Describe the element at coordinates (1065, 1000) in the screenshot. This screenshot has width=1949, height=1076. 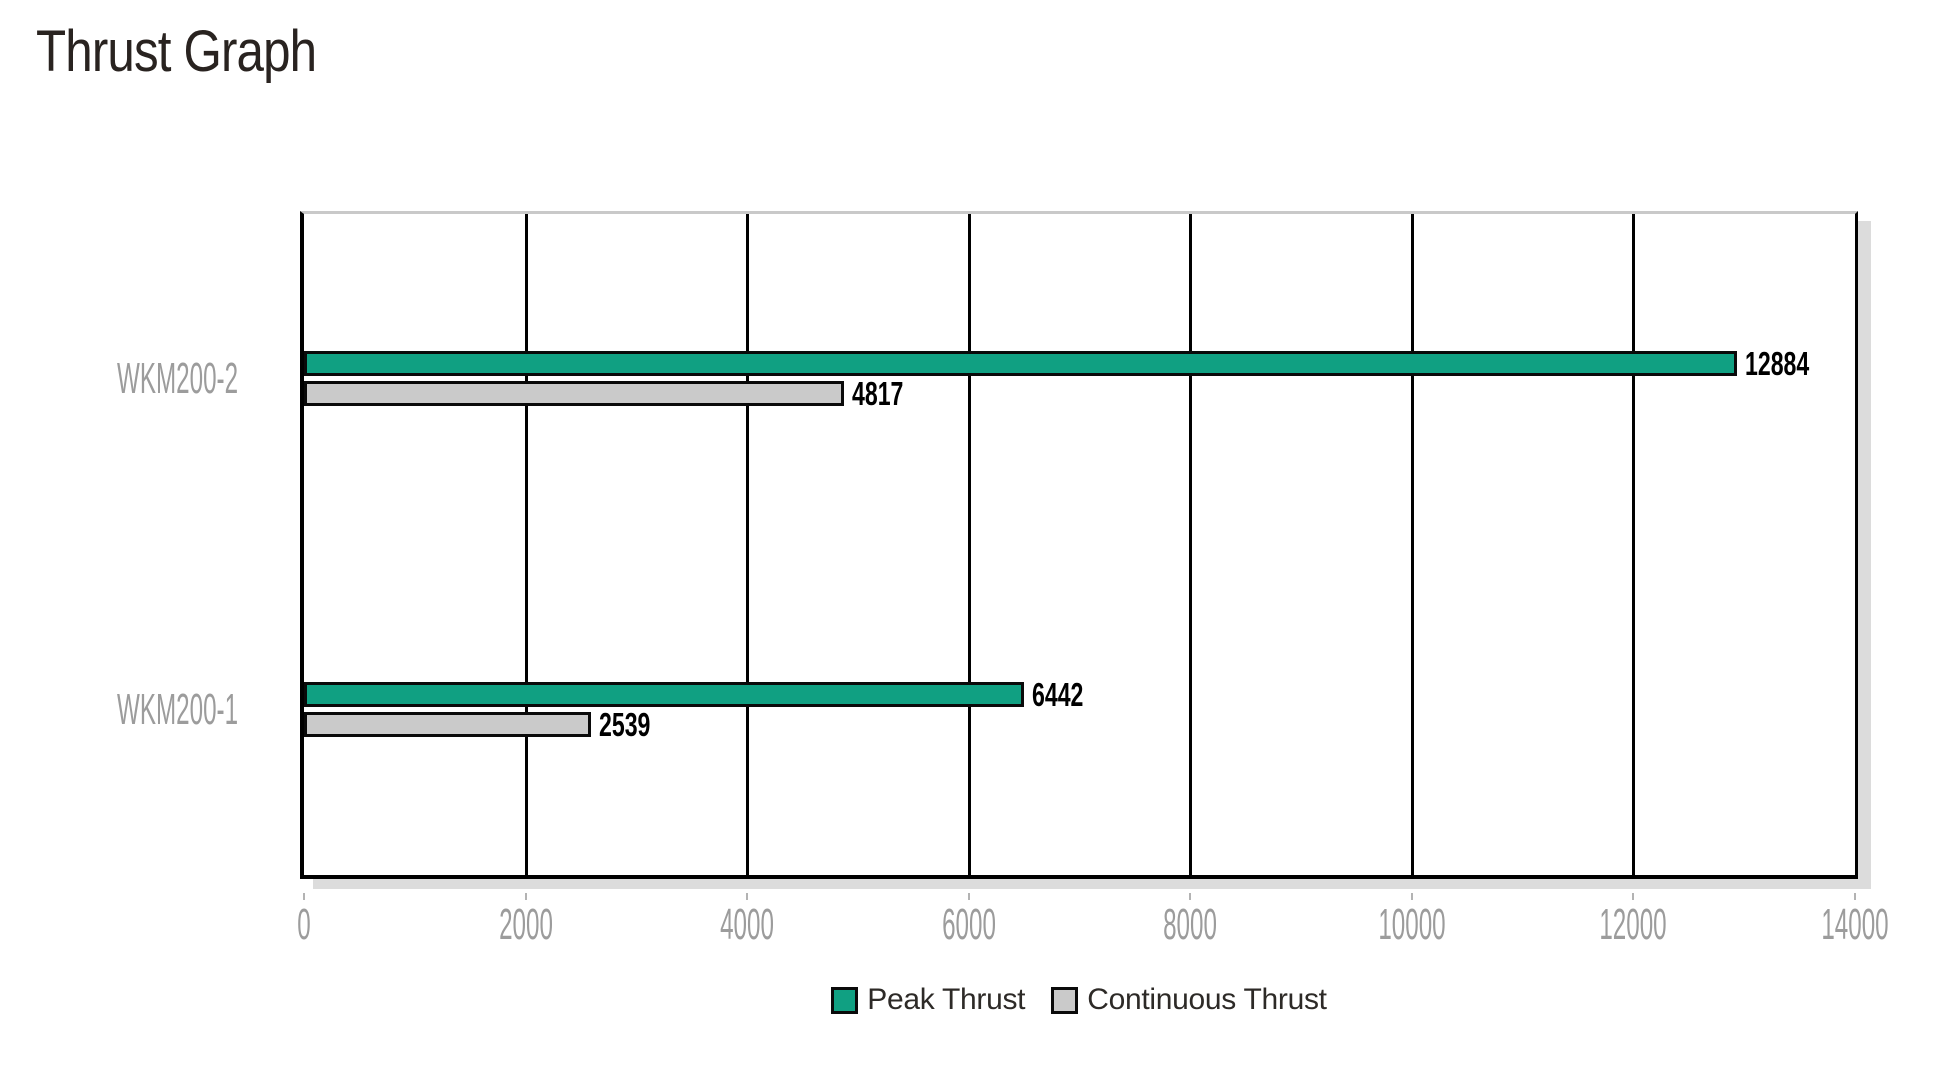
I see `legend-swatch-continuous-thrust` at that location.